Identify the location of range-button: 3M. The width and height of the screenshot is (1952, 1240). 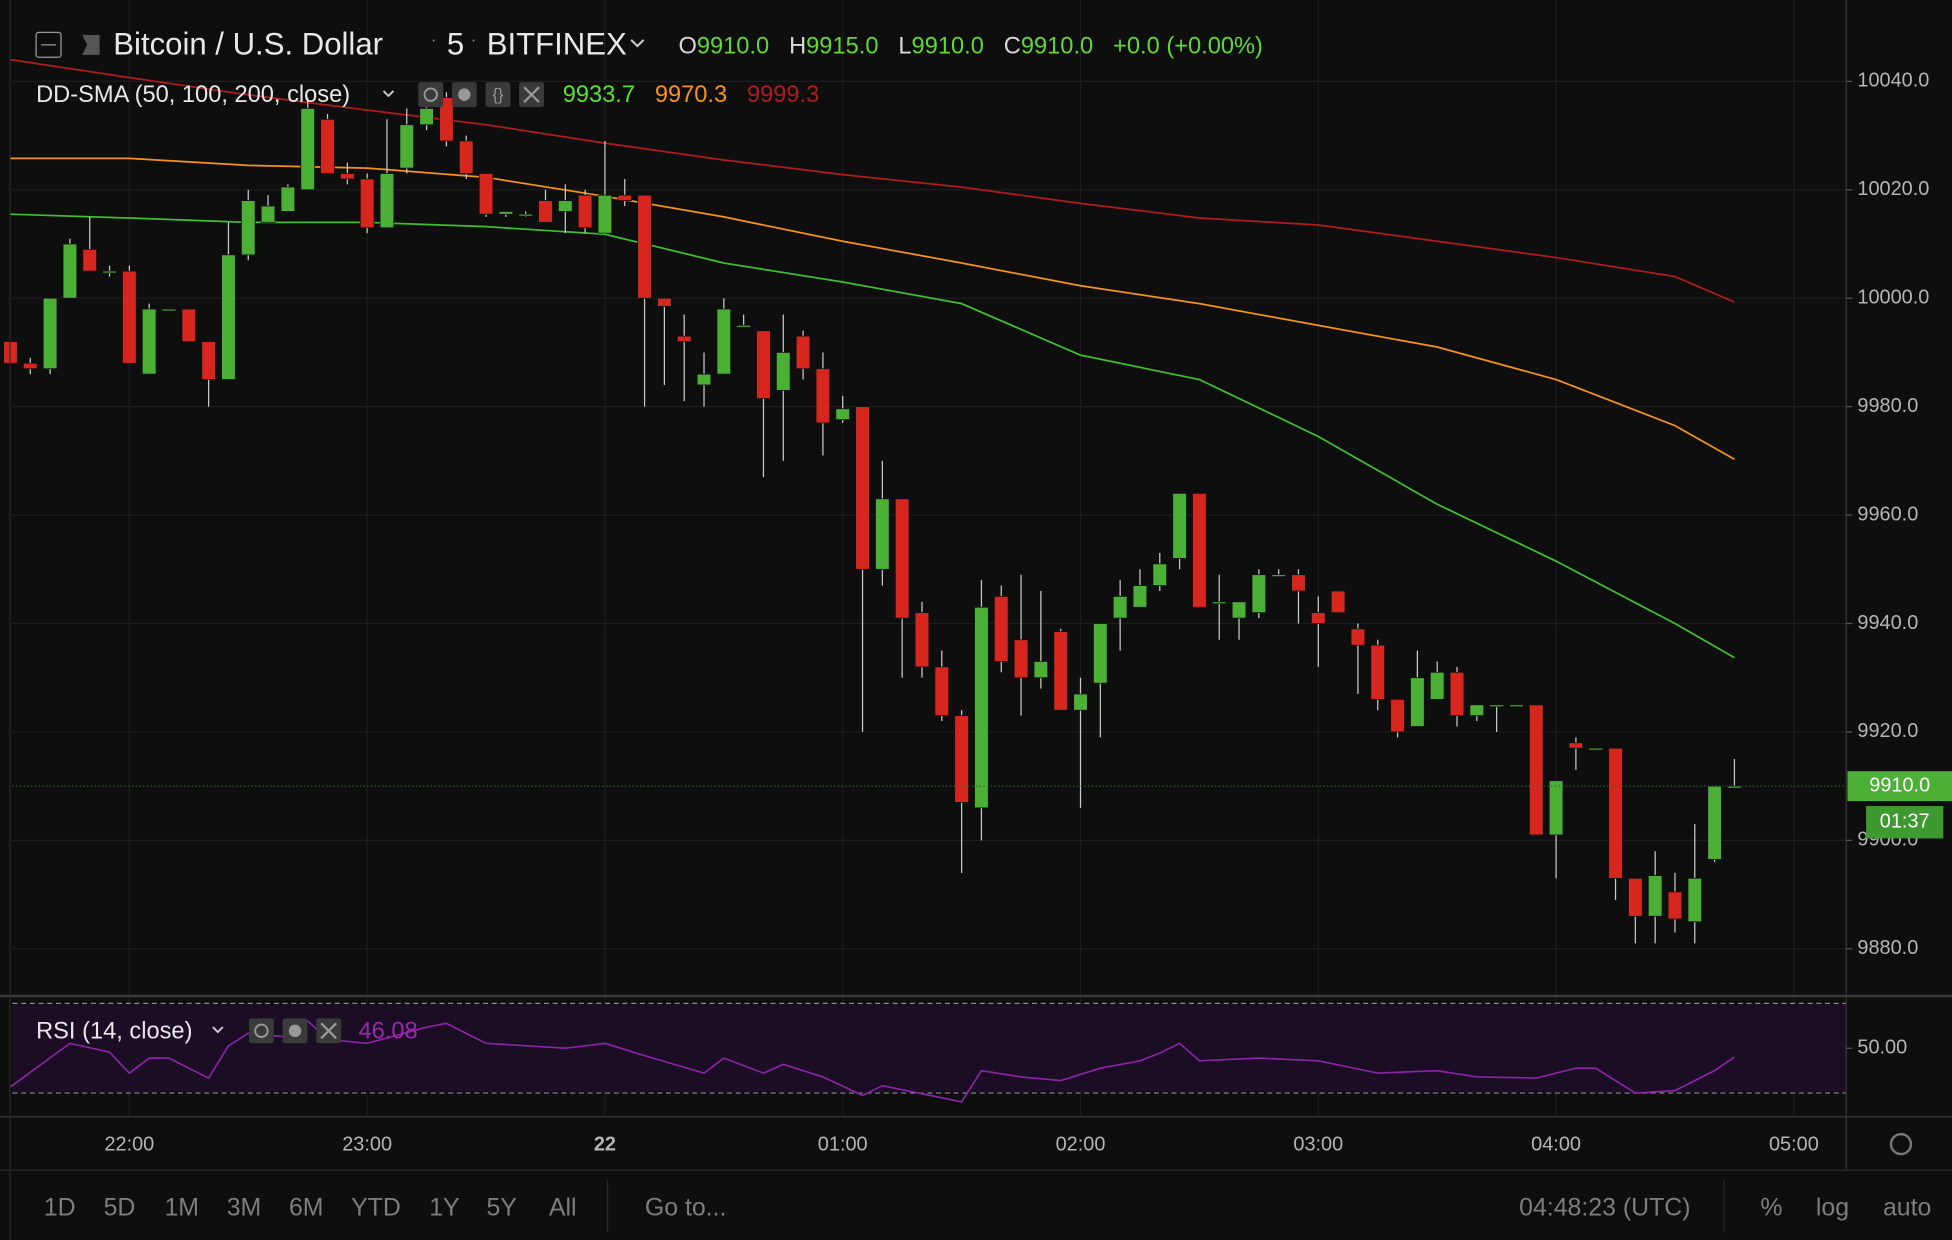
(244, 1207).